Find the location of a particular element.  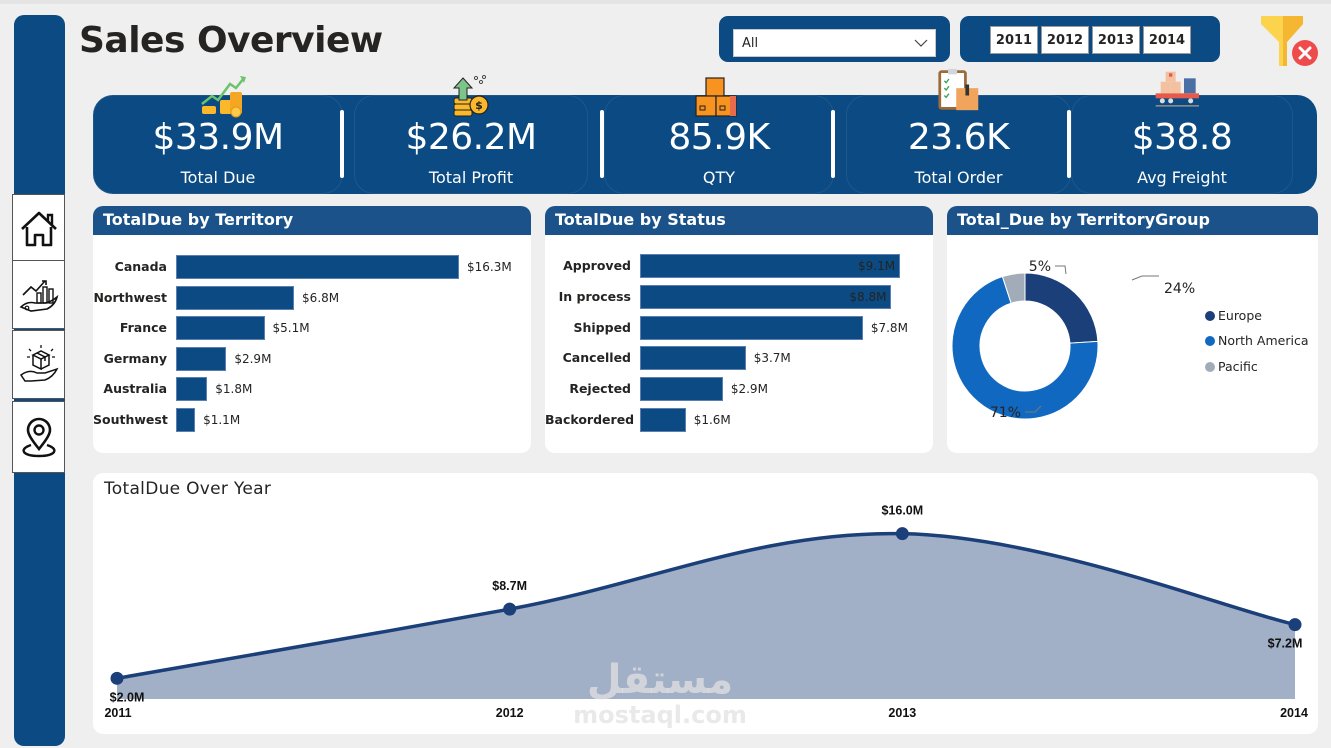

donut-slice-pacific is located at coordinates (1013, 288).